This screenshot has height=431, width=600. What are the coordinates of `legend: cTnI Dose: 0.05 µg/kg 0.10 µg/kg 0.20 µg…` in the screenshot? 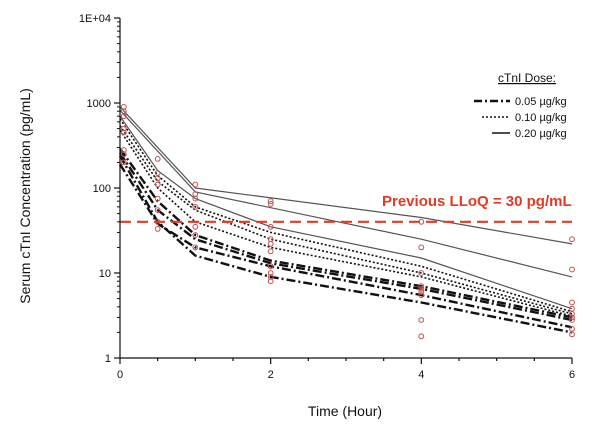 It's located at (520, 105).